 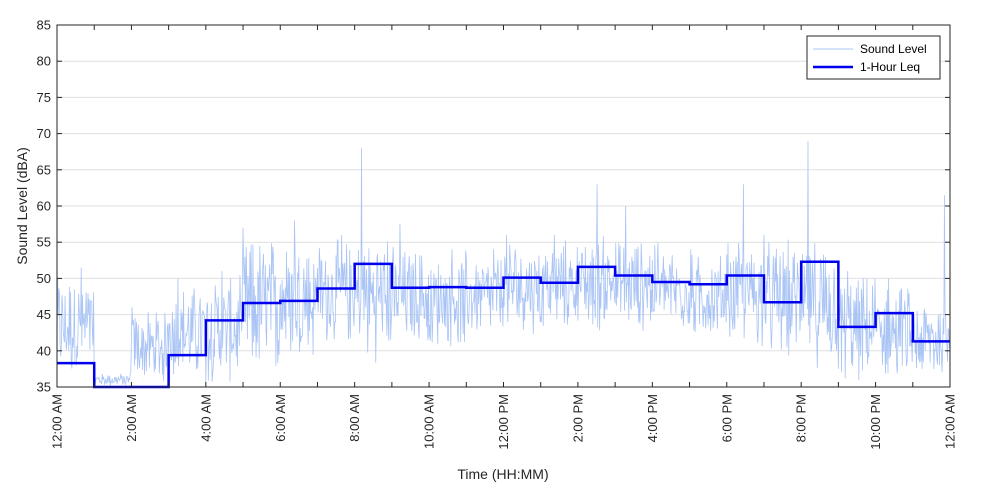 What do you see at coordinates (44, 314) in the screenshot?
I see `y-tick-label: 45` at bounding box center [44, 314].